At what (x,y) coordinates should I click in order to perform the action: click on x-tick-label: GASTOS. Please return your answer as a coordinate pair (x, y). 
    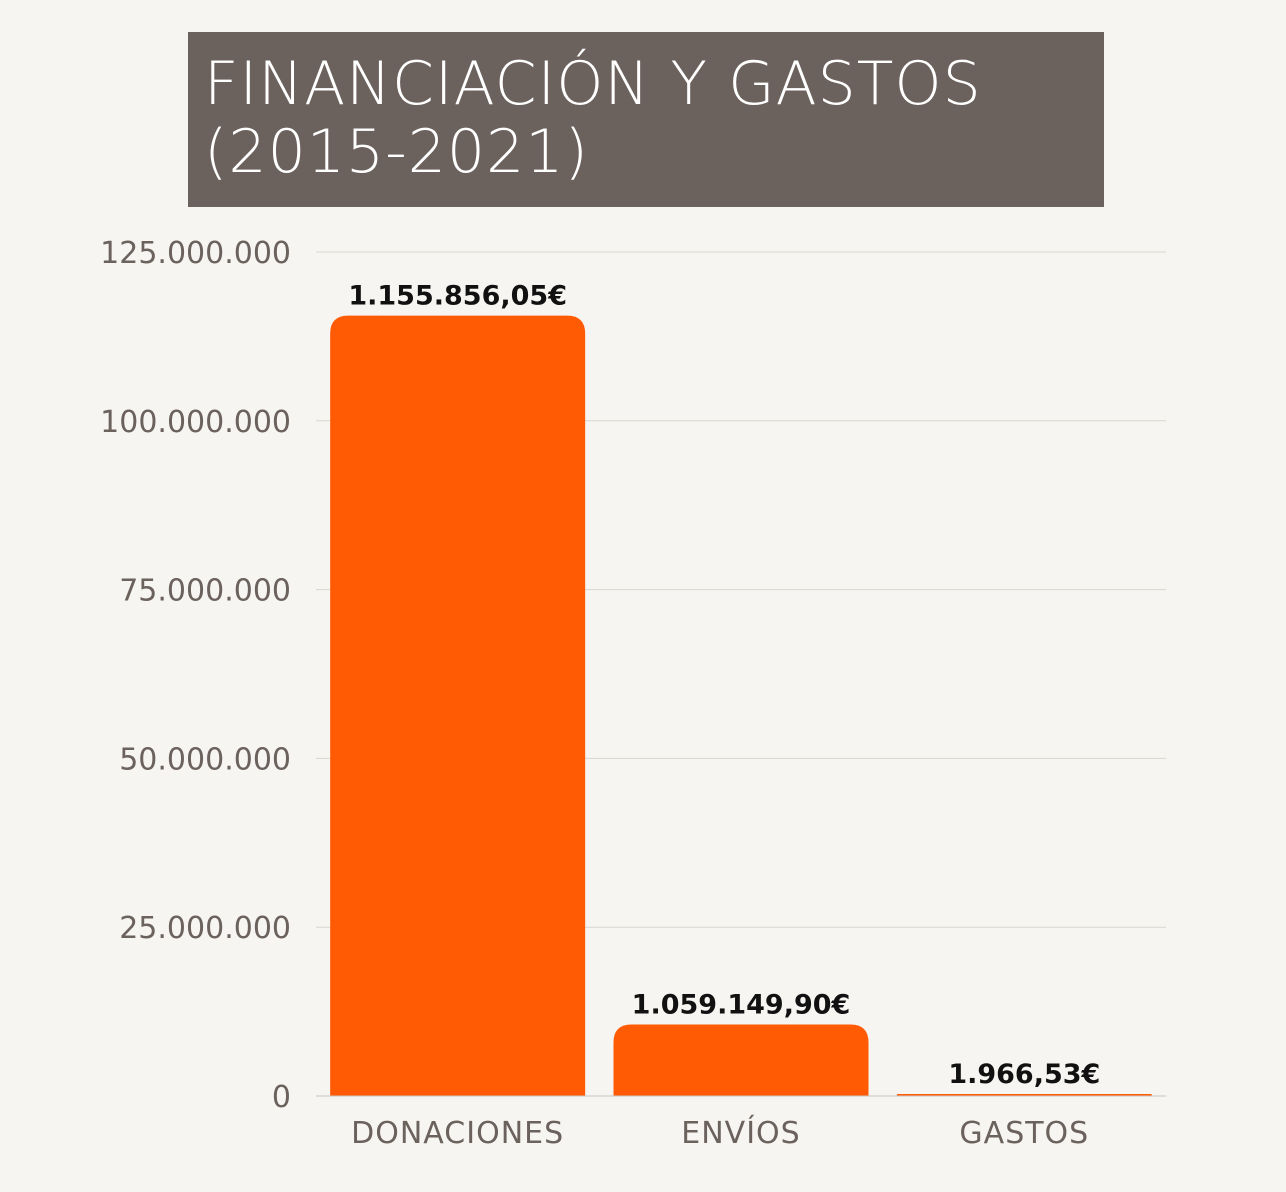
    Looking at the image, I should click on (1024, 1133).